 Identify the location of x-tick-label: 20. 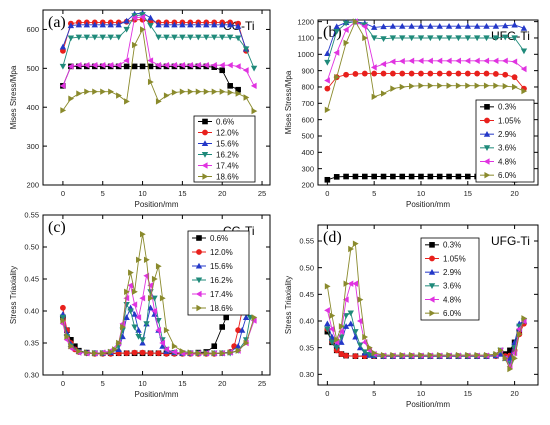
(514, 393).